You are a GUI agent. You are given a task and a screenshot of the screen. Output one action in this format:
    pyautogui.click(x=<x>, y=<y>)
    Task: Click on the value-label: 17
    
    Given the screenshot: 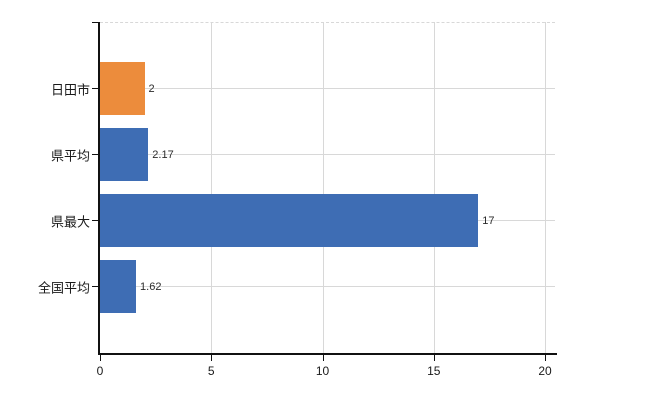 What is the action you would take?
    pyautogui.click(x=488, y=221)
    